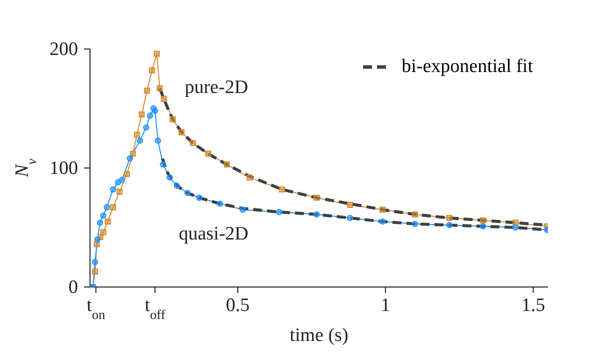 This screenshot has height=355, width=591. What do you see at coordinates (467, 67) in the screenshot?
I see `legend-label: bi-exponential fit` at bounding box center [467, 67].